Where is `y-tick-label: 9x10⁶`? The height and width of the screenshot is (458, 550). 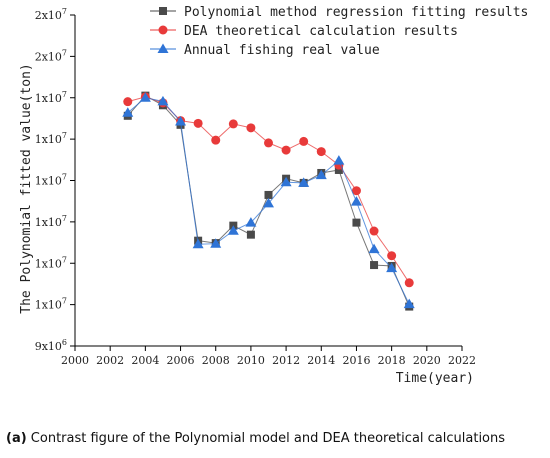 y-tick-label: 9x10⁶ is located at coordinates (51, 345).